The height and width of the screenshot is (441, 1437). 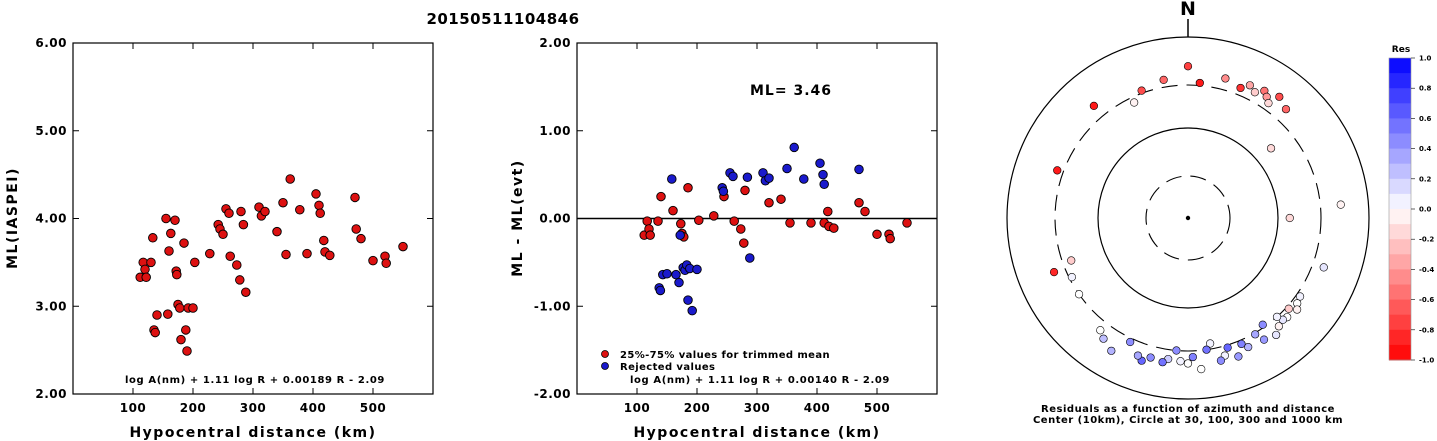 I want to click on x-axis-label: Hypocentral distance (km), so click(x=756, y=433).